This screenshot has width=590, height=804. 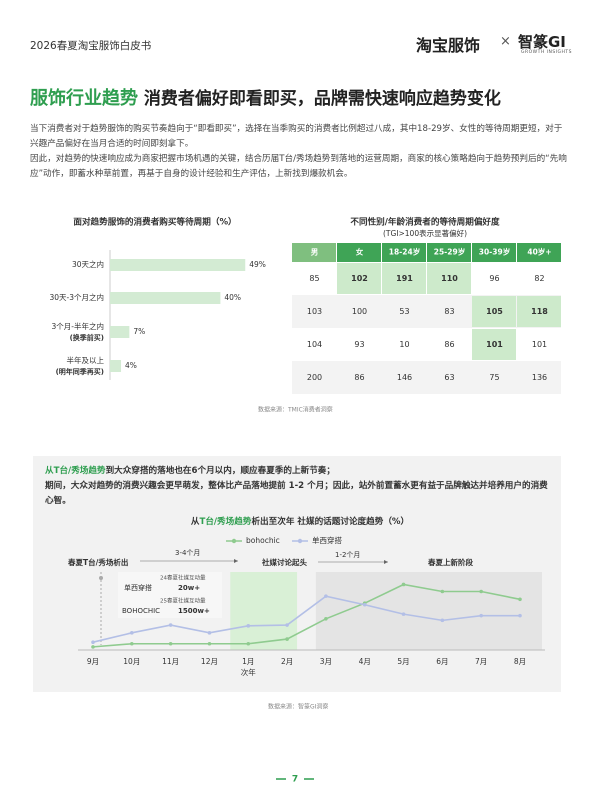 I want to click on category-label: 半年及以上, so click(x=86, y=360).